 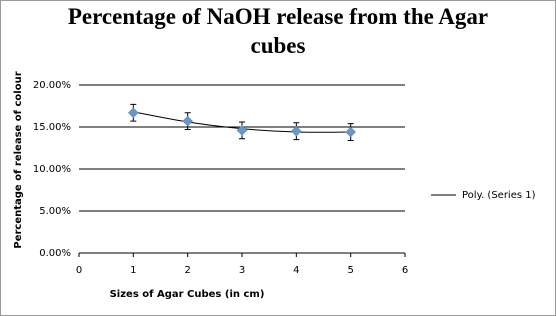 I want to click on x-tick-label: 6, so click(x=405, y=270).